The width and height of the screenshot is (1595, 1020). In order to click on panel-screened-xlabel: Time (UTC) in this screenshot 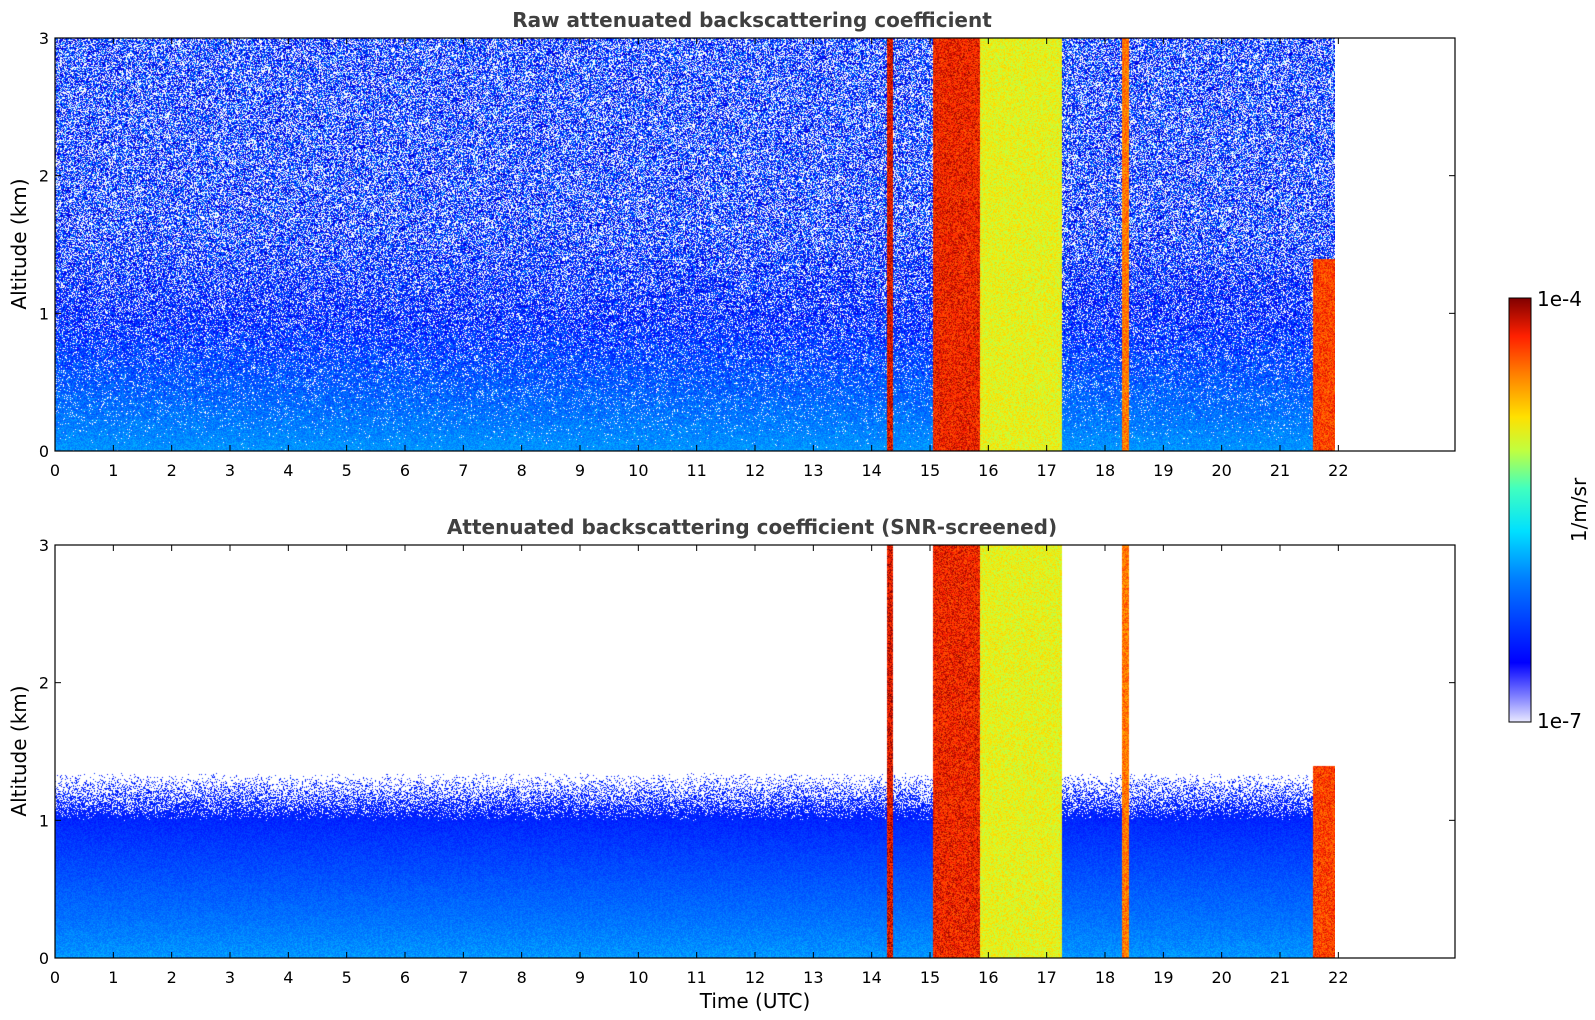, I will do `click(755, 1001)`.